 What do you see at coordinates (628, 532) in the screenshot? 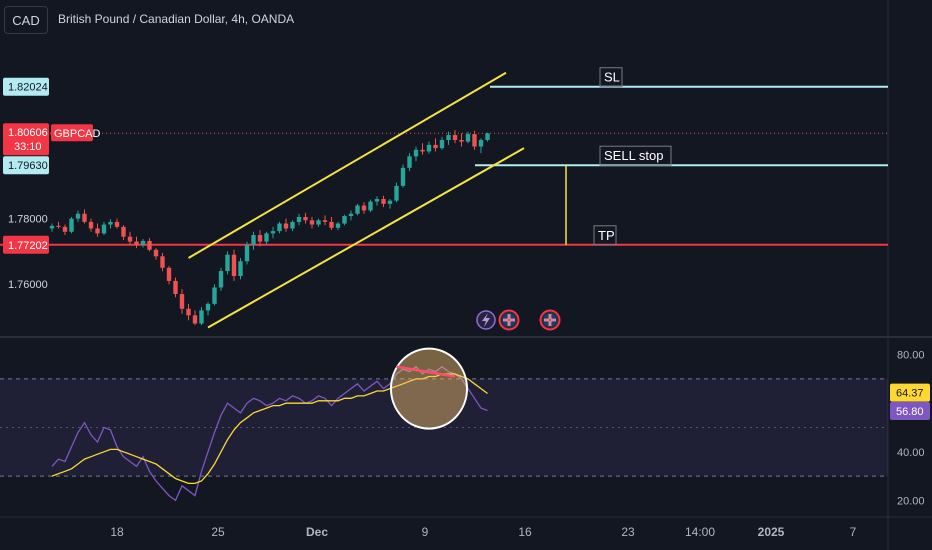
I see `time-tick-5: 23` at bounding box center [628, 532].